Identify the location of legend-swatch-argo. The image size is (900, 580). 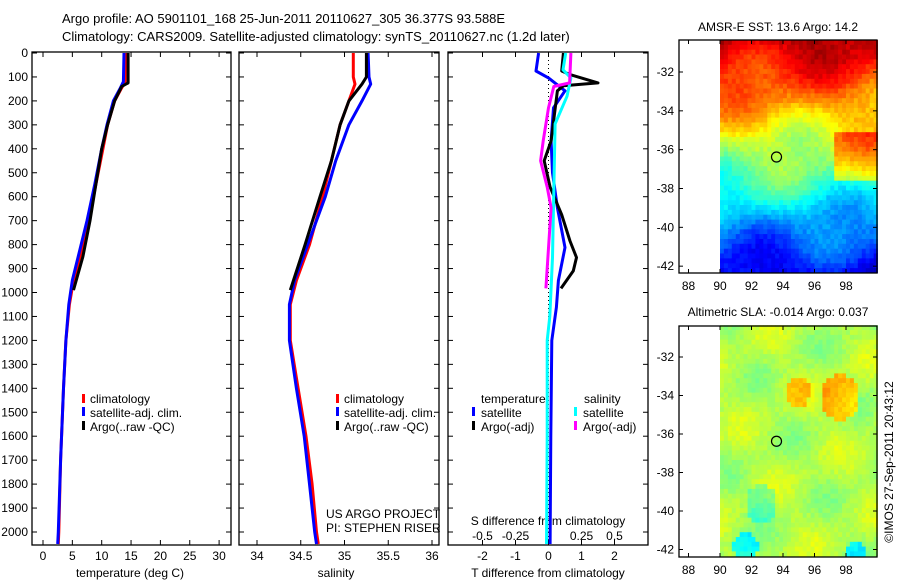
(337, 425).